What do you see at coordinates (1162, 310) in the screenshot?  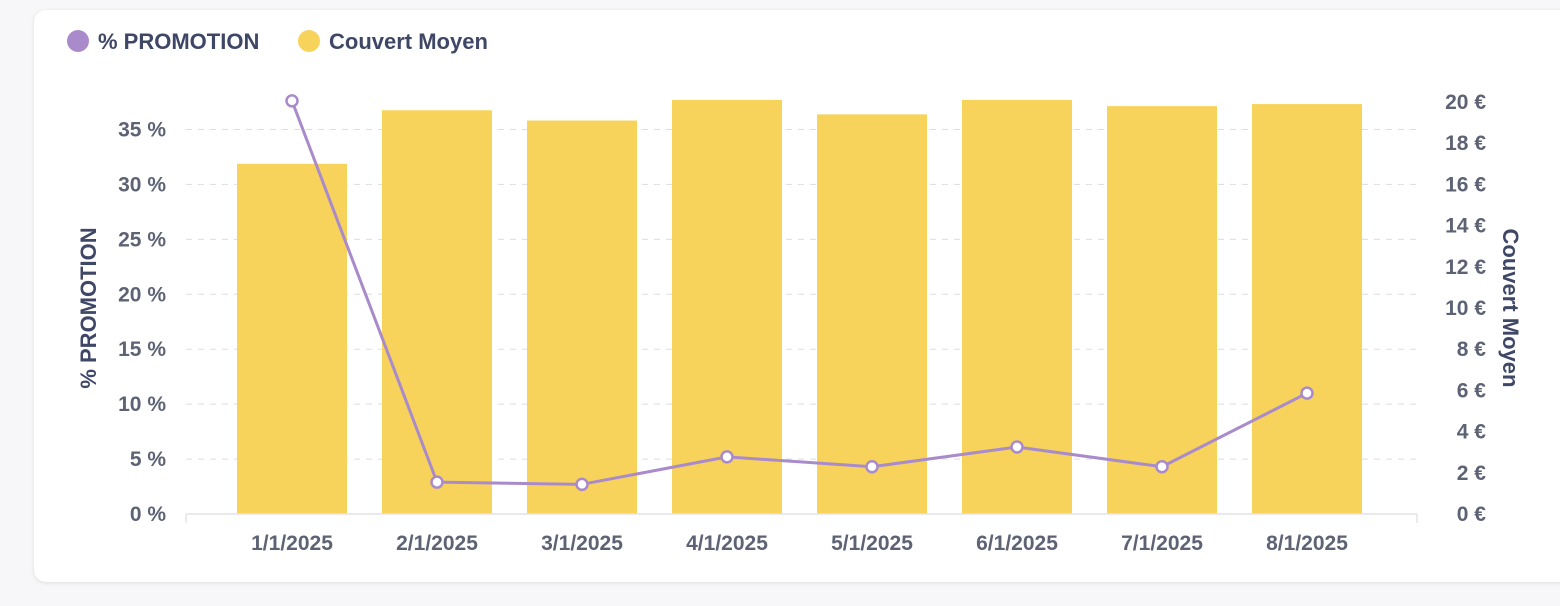 I see `bar-7/1/2025` at bounding box center [1162, 310].